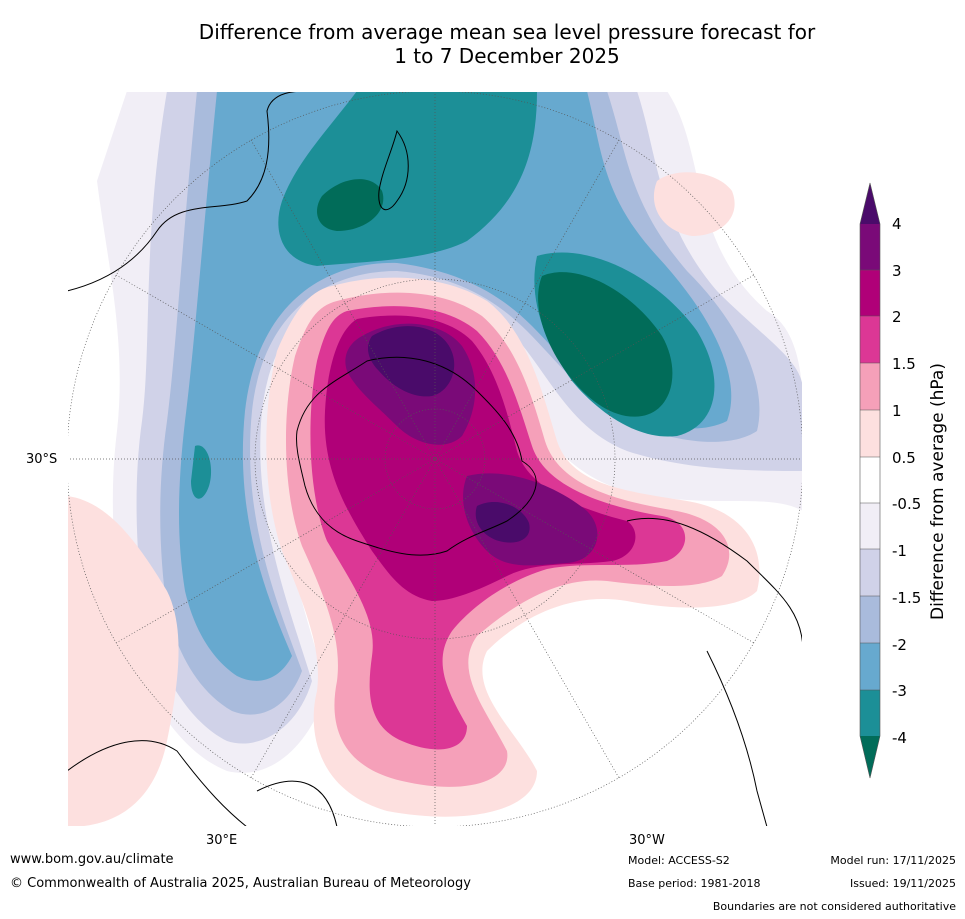  What do you see at coordinates (899, 738) in the screenshot?
I see `colorbar-tick: -4` at bounding box center [899, 738].